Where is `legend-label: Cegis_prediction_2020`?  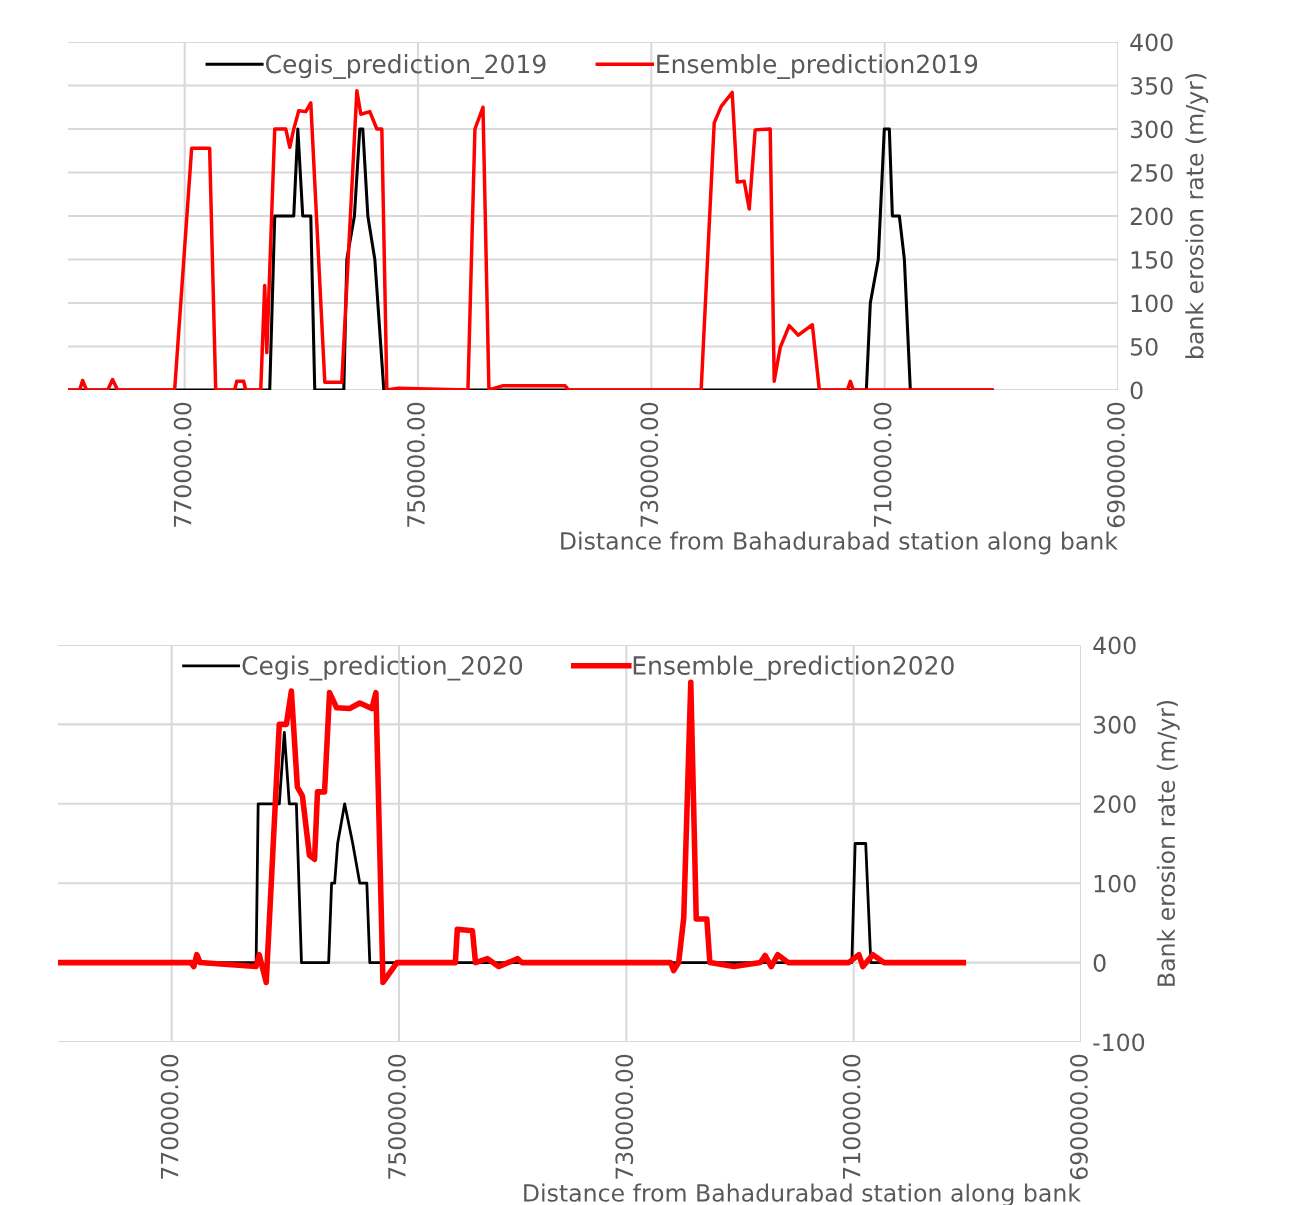 legend-label: Cegis_prediction_2020 is located at coordinates (382, 668).